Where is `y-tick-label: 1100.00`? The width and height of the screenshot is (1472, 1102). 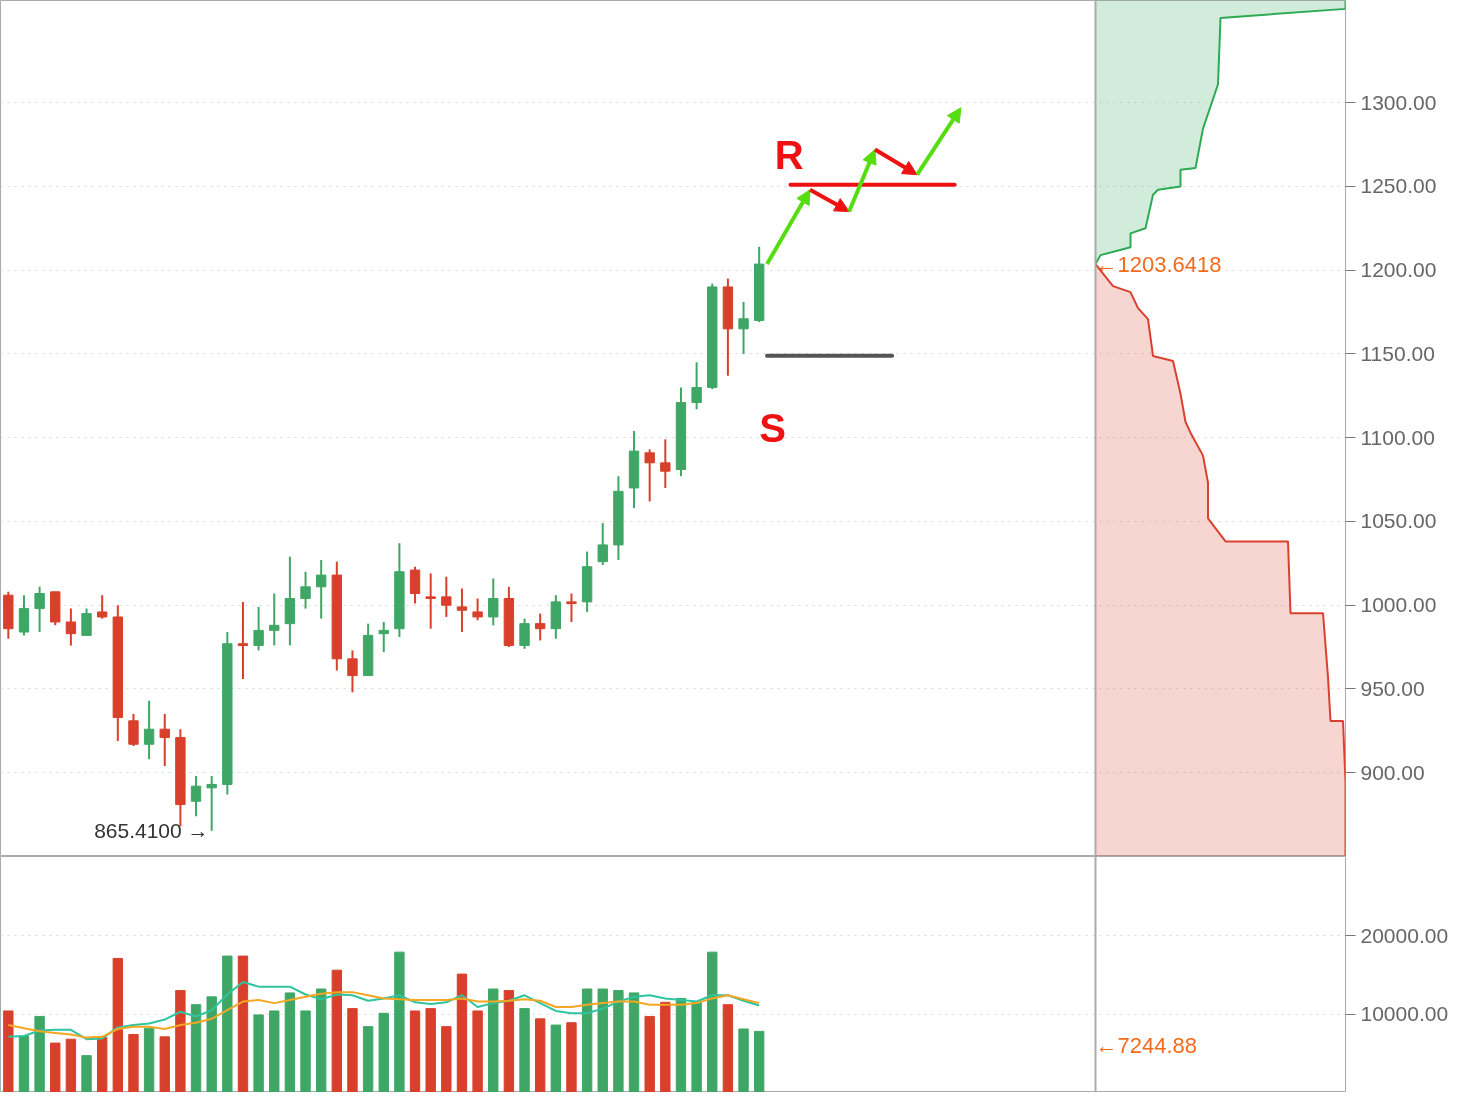
y-tick-label: 1100.00 is located at coordinates (1397, 437).